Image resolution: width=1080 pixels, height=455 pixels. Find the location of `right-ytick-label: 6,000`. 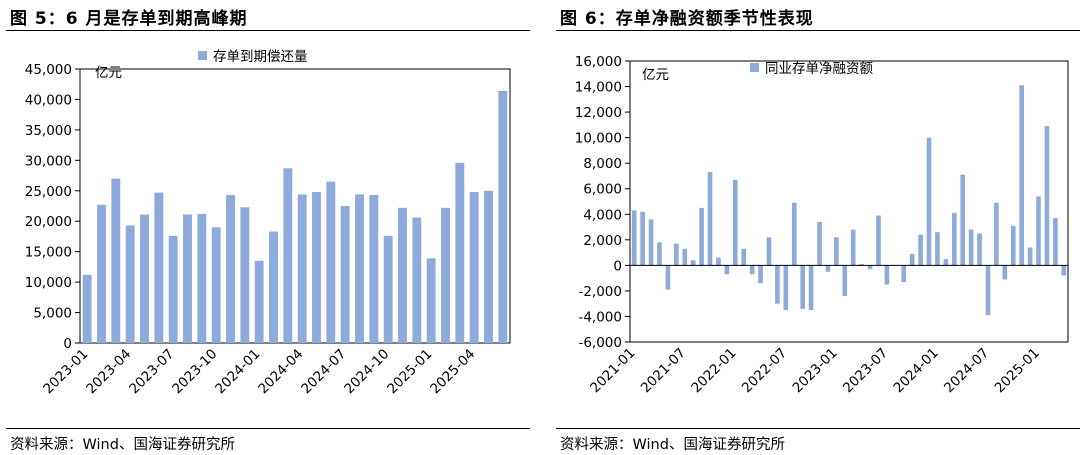

right-ytick-label: 6,000 is located at coordinates (602, 190).